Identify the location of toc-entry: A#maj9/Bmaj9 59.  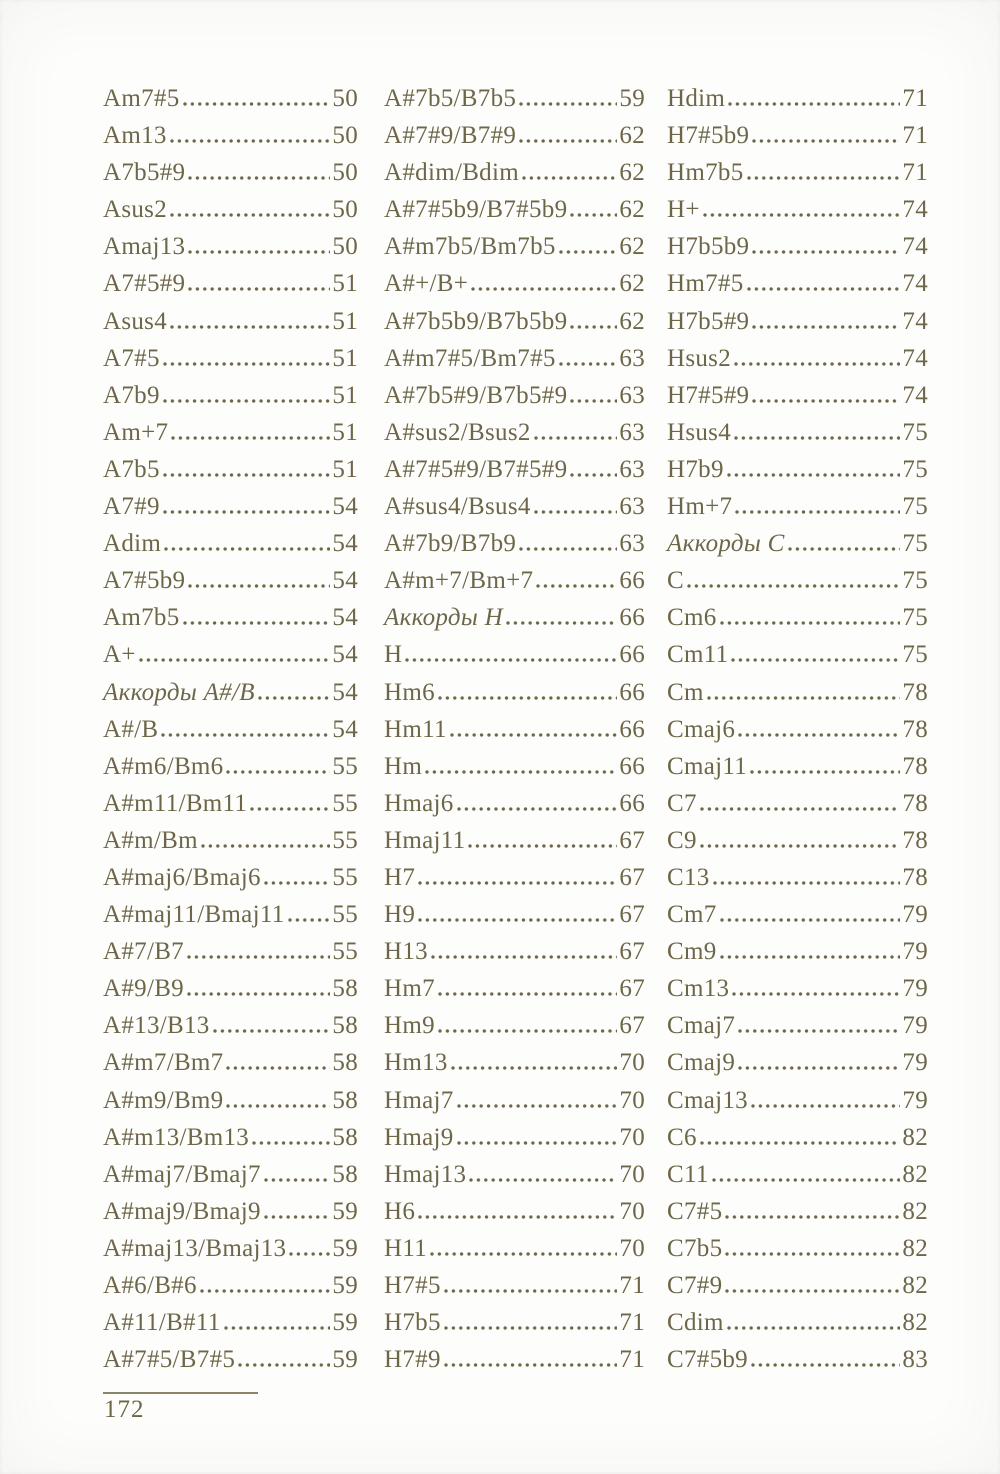
(230, 1211).